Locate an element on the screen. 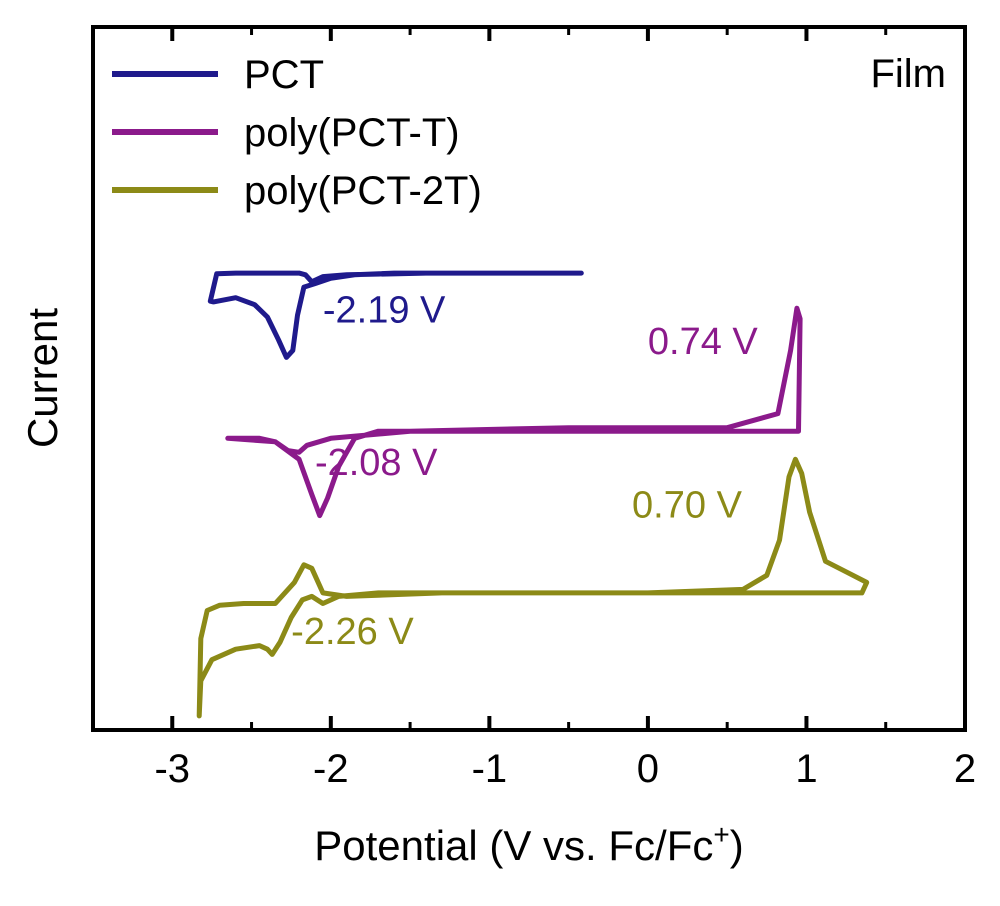  x-axis-title: Potential (V vs. Fc/Fc+) is located at coordinates (528, 844).